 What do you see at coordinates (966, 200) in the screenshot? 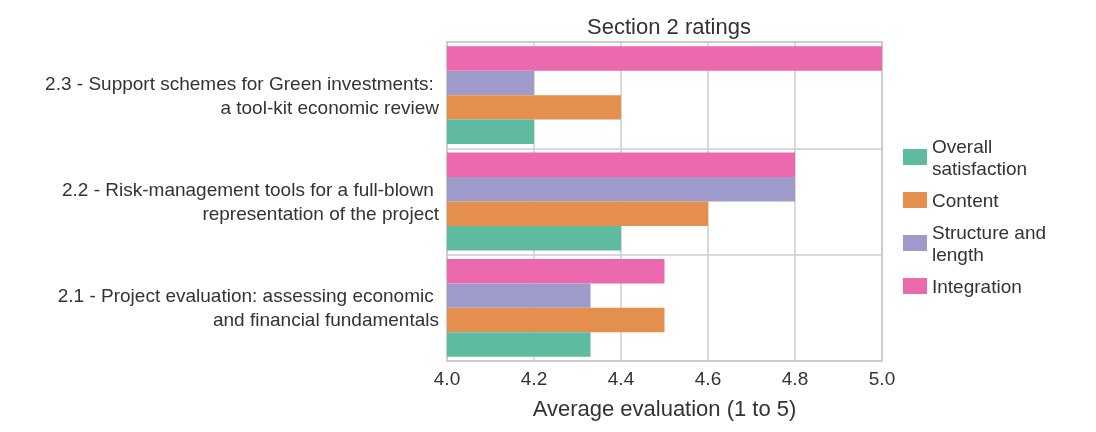
I see `legend-label: Content` at bounding box center [966, 200].